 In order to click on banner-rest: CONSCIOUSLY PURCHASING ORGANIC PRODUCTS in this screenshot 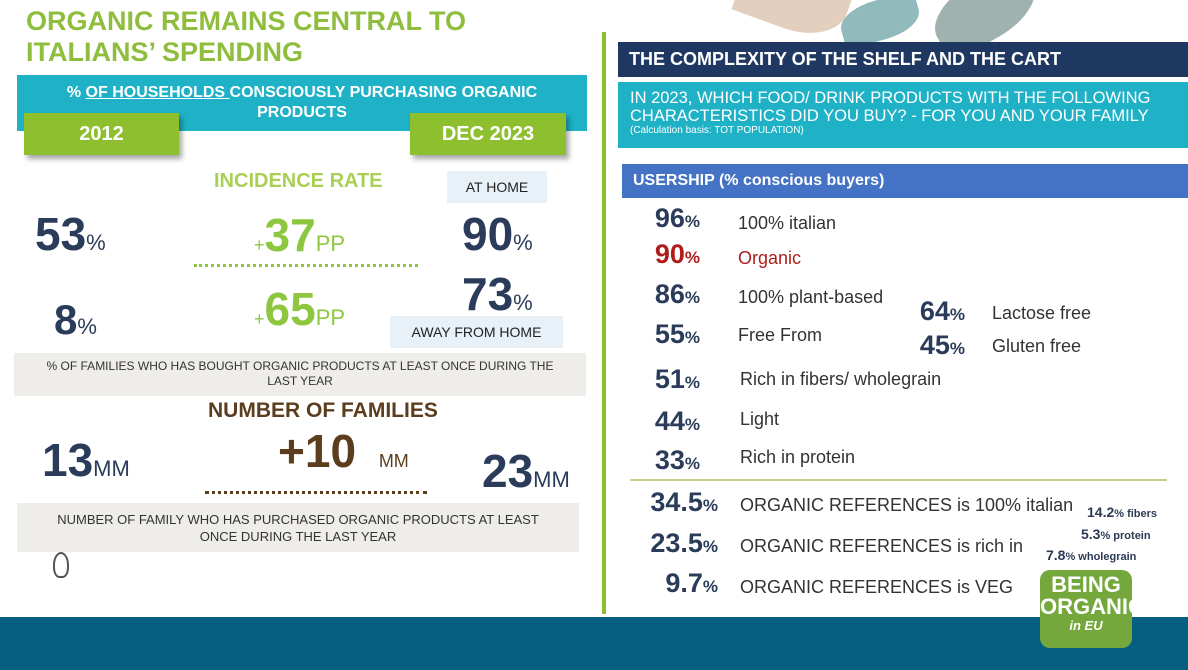, I will do `click(383, 102)`.